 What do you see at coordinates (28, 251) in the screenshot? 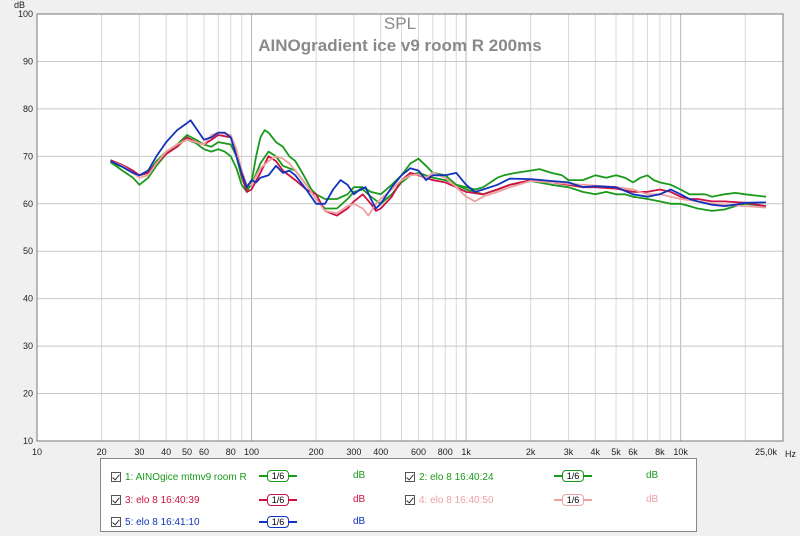
I see `y-tick-label: 50` at bounding box center [28, 251].